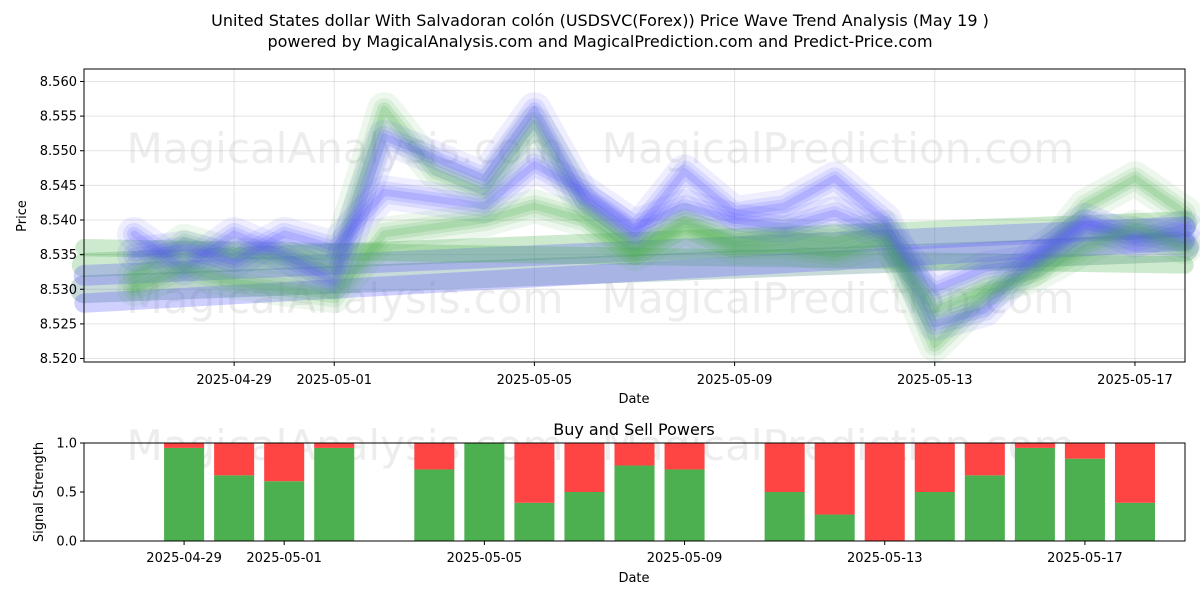 The width and height of the screenshot is (1200, 604). What do you see at coordinates (838, 148) in the screenshot?
I see `watermark-prediction-top: MagicalPrediction.com` at bounding box center [838, 148].